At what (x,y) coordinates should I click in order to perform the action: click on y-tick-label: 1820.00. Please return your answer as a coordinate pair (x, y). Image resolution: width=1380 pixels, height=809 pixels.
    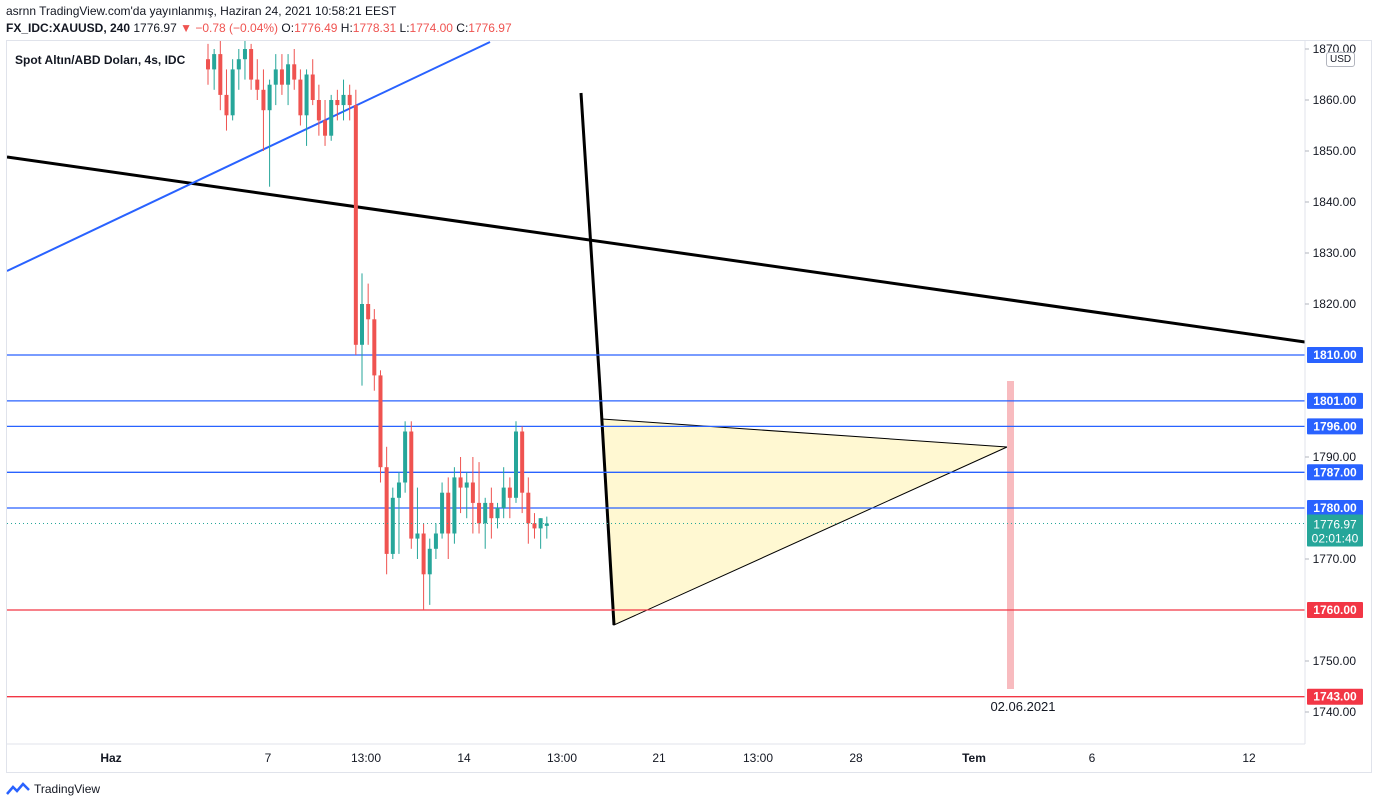
    Looking at the image, I should click on (1335, 304).